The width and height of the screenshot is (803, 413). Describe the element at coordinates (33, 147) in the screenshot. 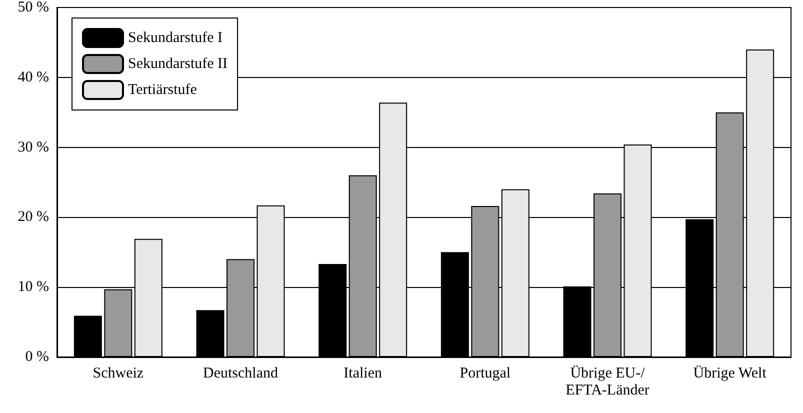

I see `y-tick-label: 30 %` at that location.